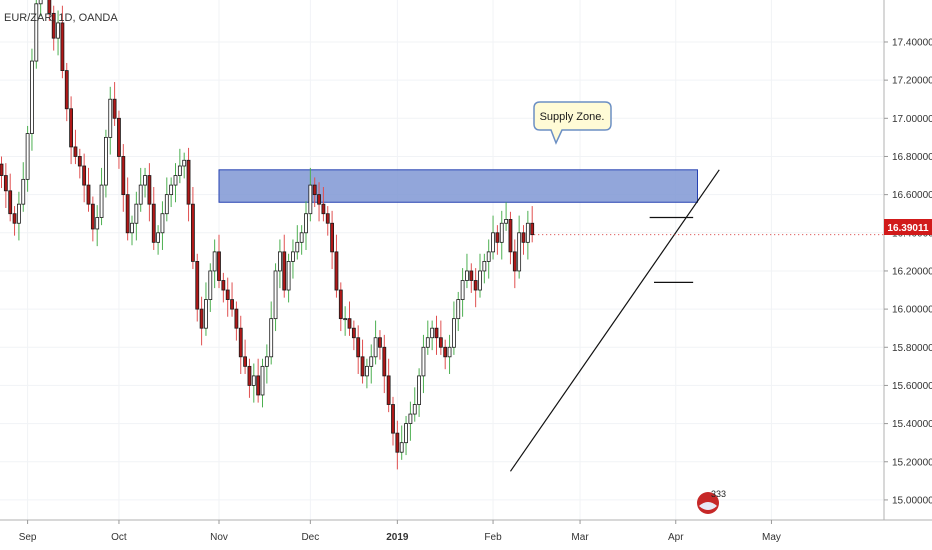 The image size is (932, 550). Describe the element at coordinates (912, 462) in the screenshot. I see `price-tick-label: 15.20000` at that location.